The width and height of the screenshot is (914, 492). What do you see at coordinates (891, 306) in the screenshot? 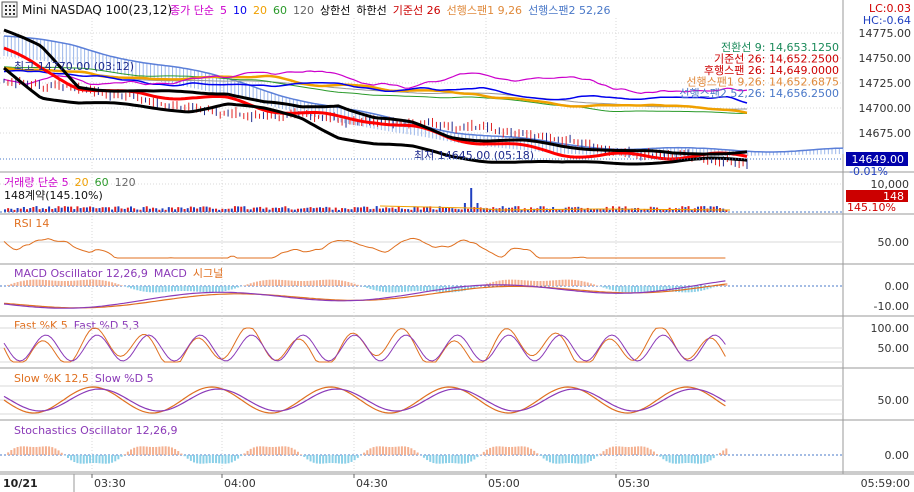
I see `macd-tick: -10.00` at bounding box center [891, 306].